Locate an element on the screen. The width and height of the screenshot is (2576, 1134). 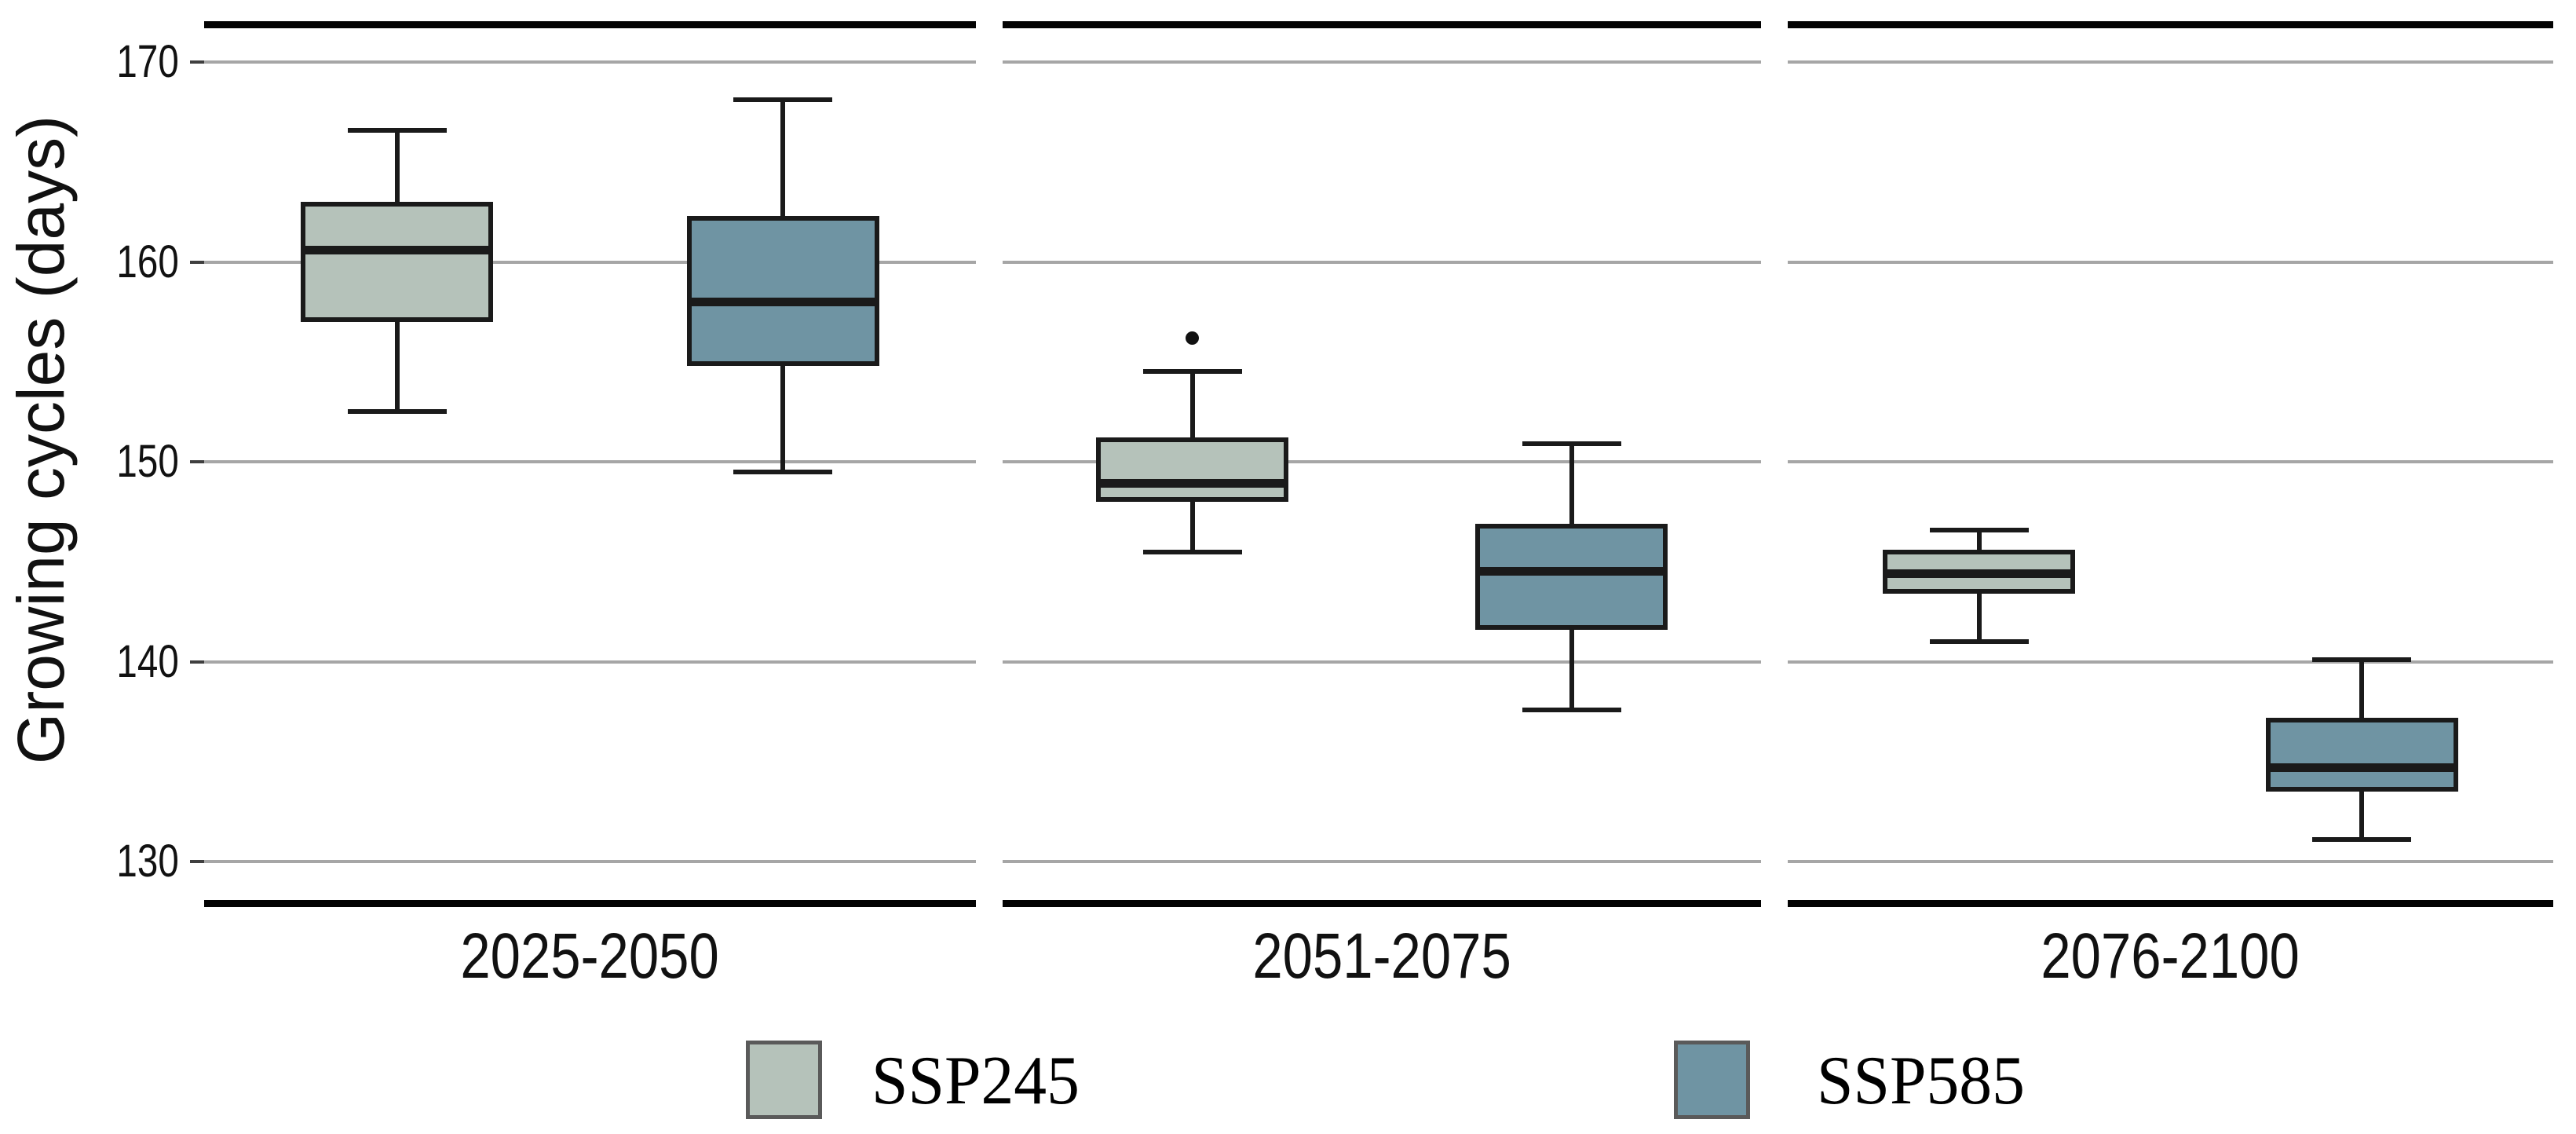
x-axis-label-text: 2051-2075 is located at coordinates (1381, 956).